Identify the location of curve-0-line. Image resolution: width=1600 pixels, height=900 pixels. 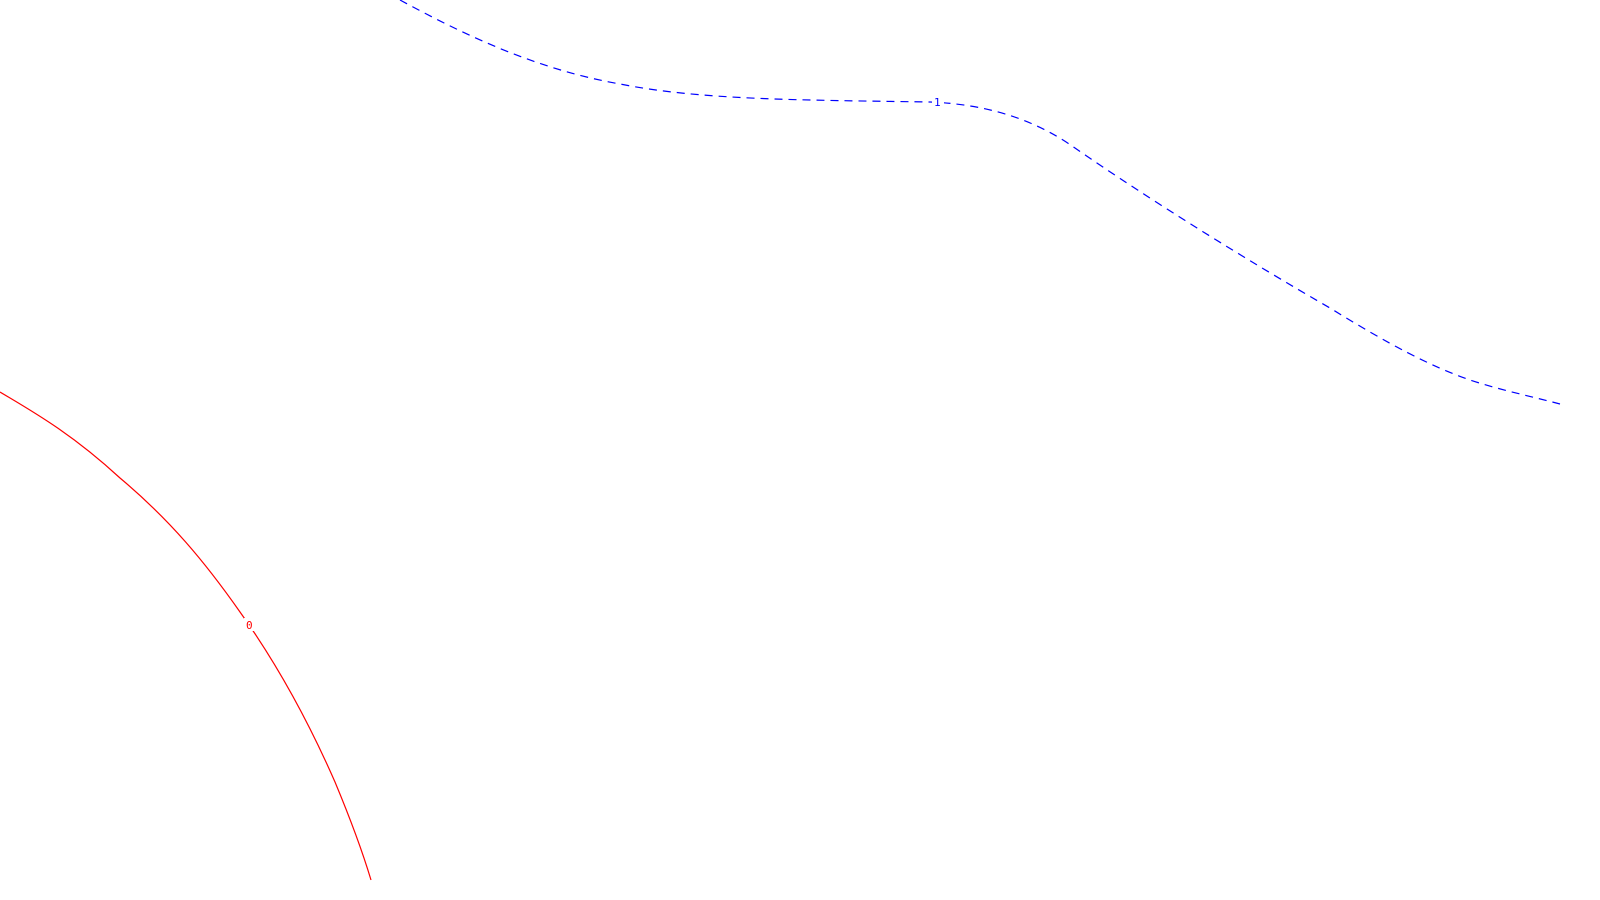
(186, 636).